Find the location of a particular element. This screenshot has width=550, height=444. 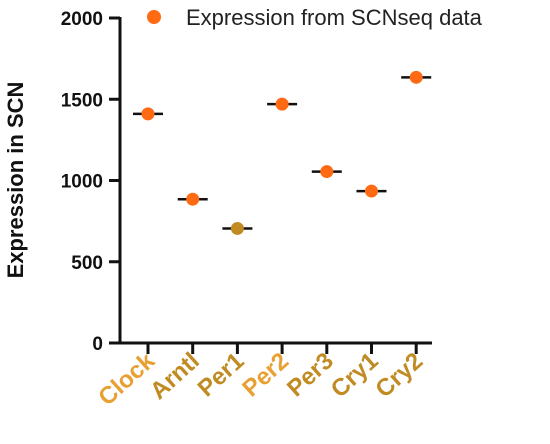

category-label-cry2: Cry2 is located at coordinates (399, 375).